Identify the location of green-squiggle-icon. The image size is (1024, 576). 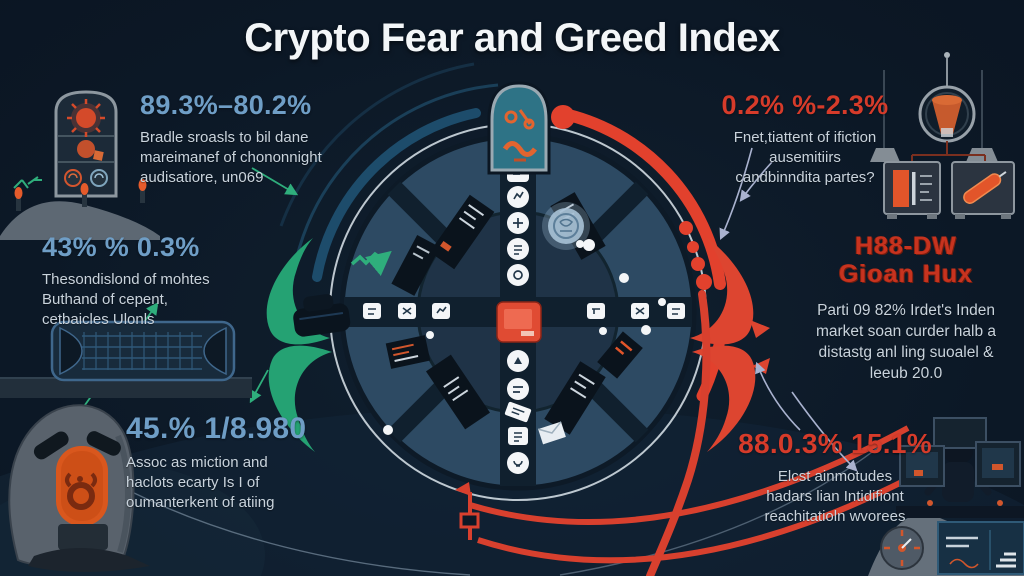
(371, 263).